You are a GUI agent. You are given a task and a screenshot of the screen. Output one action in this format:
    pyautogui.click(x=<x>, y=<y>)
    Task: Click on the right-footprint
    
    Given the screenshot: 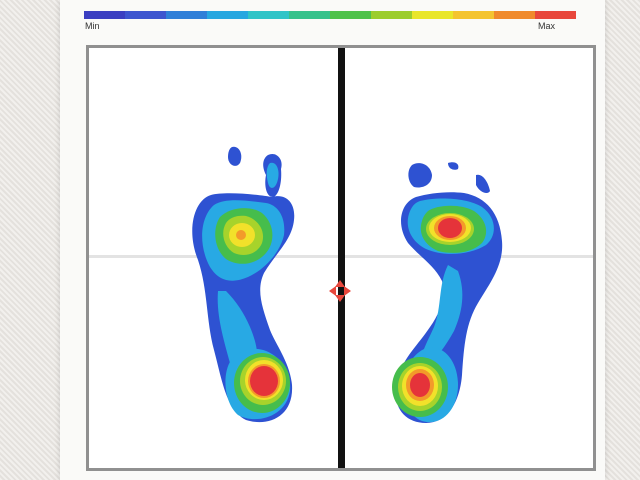 What is the action you would take?
    pyautogui.click(x=447, y=292)
    